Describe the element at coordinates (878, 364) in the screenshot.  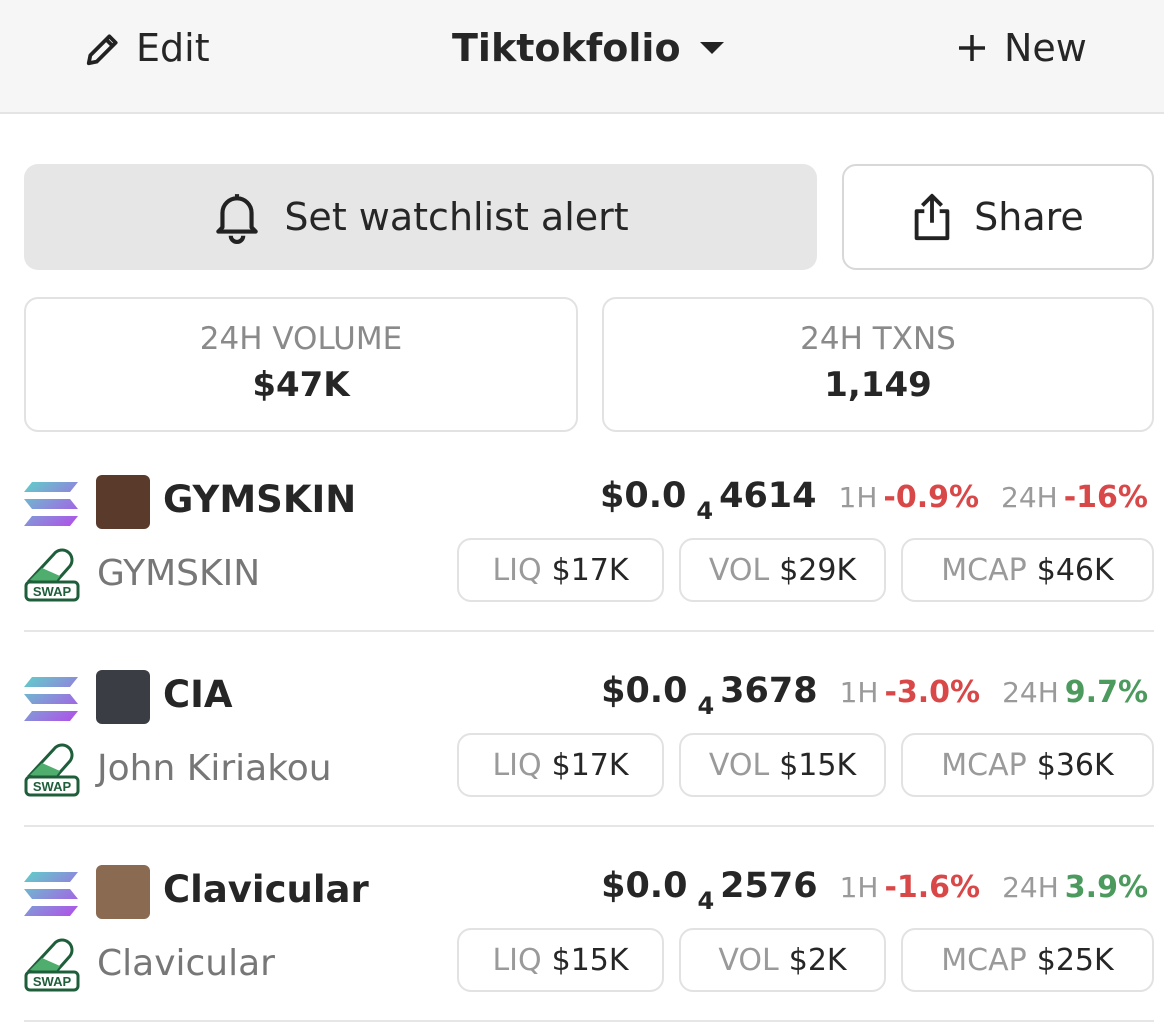
I see `stat-card: 24H TXNS 1,149` at that location.